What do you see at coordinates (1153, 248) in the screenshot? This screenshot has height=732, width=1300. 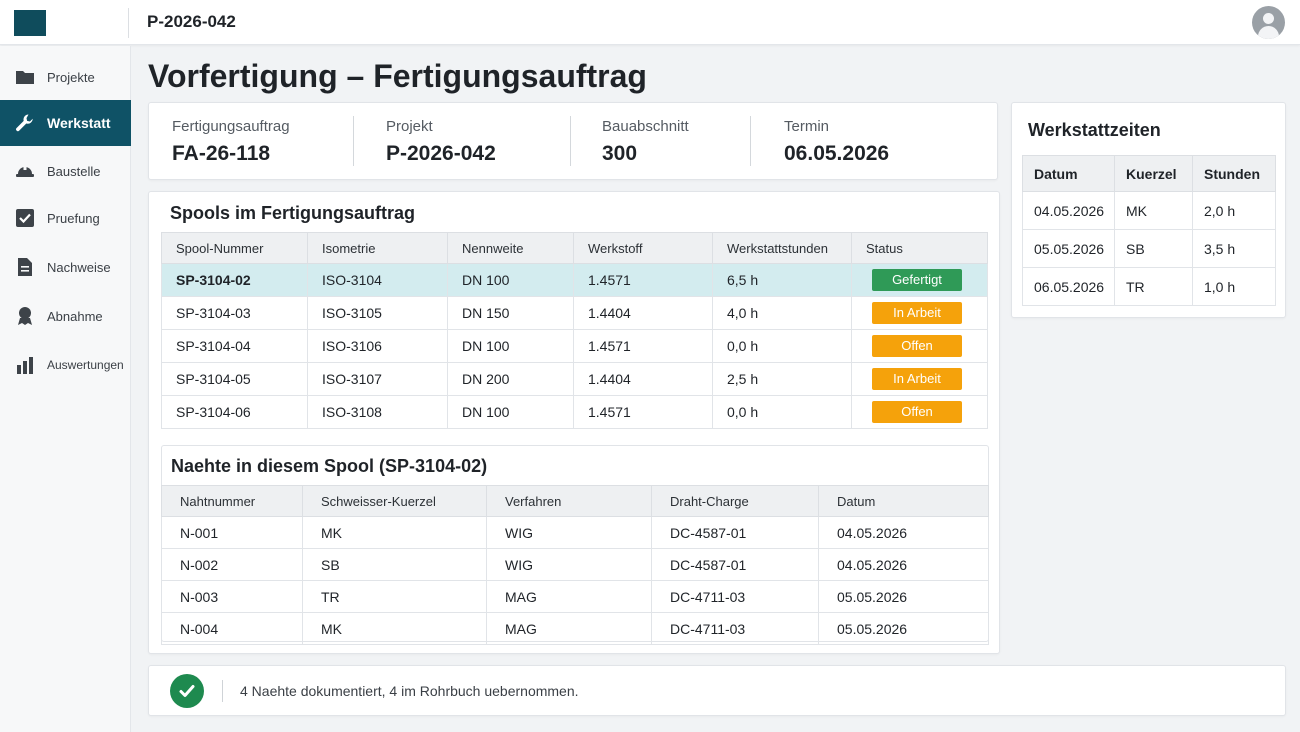 I see `table-cell: SB` at bounding box center [1153, 248].